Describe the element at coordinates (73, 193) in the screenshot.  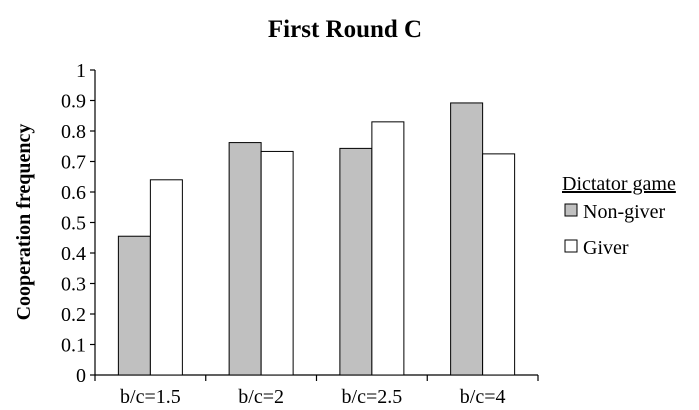
I see `y-tick-label: 0.6` at that location.